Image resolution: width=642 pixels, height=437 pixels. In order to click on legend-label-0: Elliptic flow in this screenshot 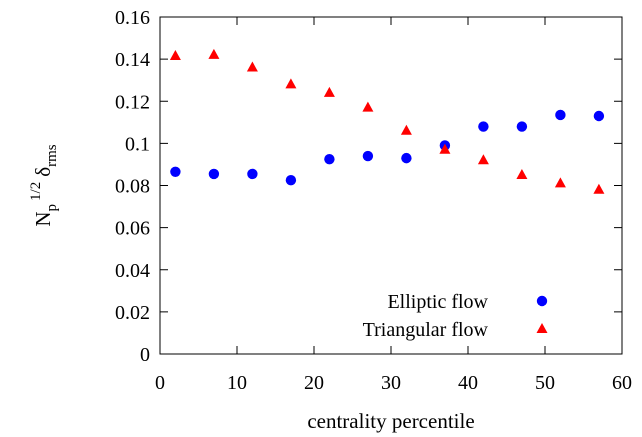, I will do `click(437, 302)`.